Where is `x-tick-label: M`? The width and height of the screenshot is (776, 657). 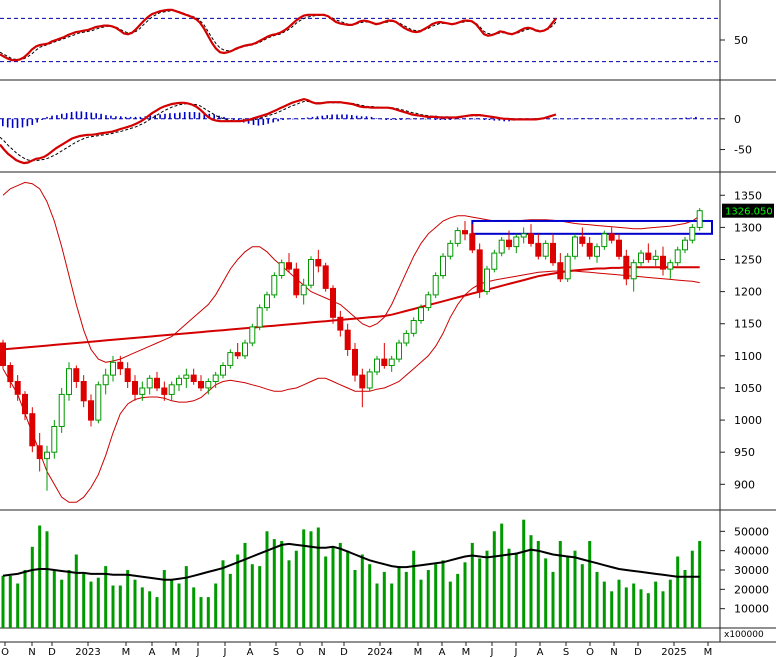
x-tick-label: M is located at coordinates (708, 652).